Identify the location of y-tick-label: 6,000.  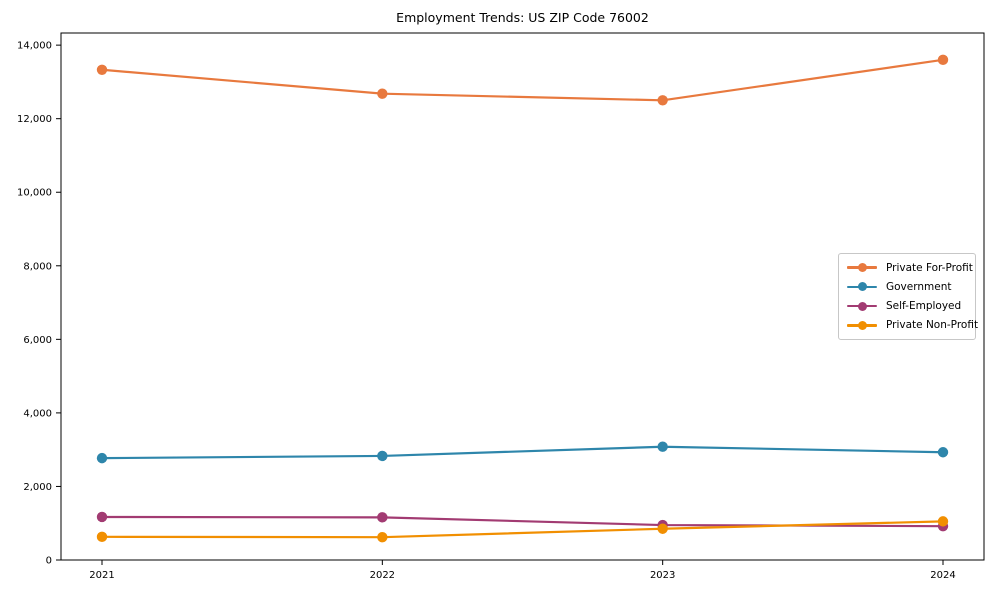
(37, 340).